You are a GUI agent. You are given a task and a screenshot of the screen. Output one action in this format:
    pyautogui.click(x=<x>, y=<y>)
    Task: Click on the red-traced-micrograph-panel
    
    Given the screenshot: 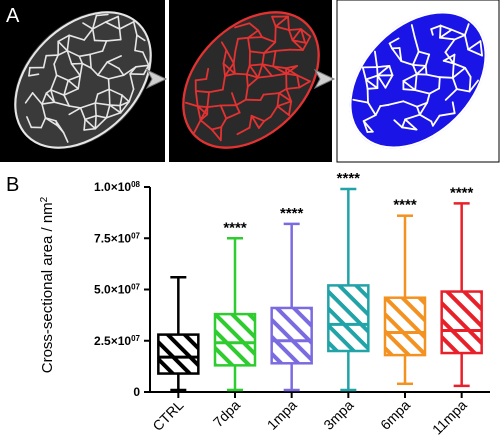 What is the action you would take?
    pyautogui.click(x=250, y=81)
    